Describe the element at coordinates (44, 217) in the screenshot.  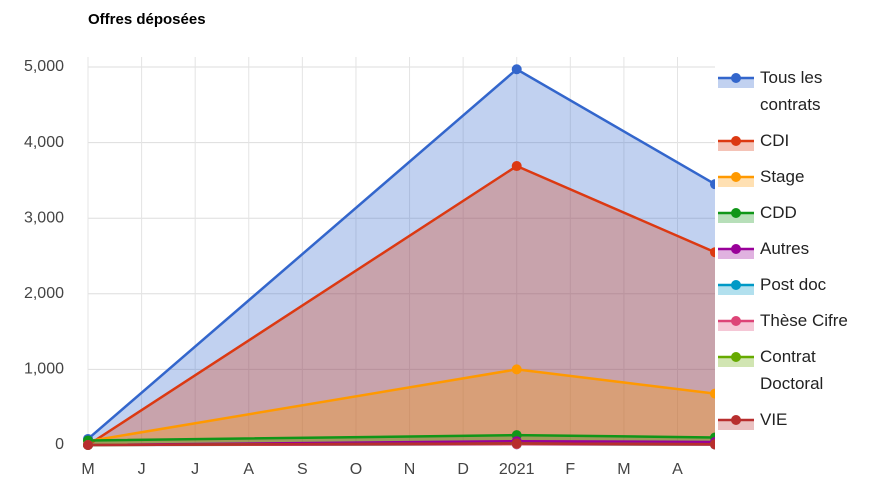
I see `y-tick-label: 3,000` at that location.